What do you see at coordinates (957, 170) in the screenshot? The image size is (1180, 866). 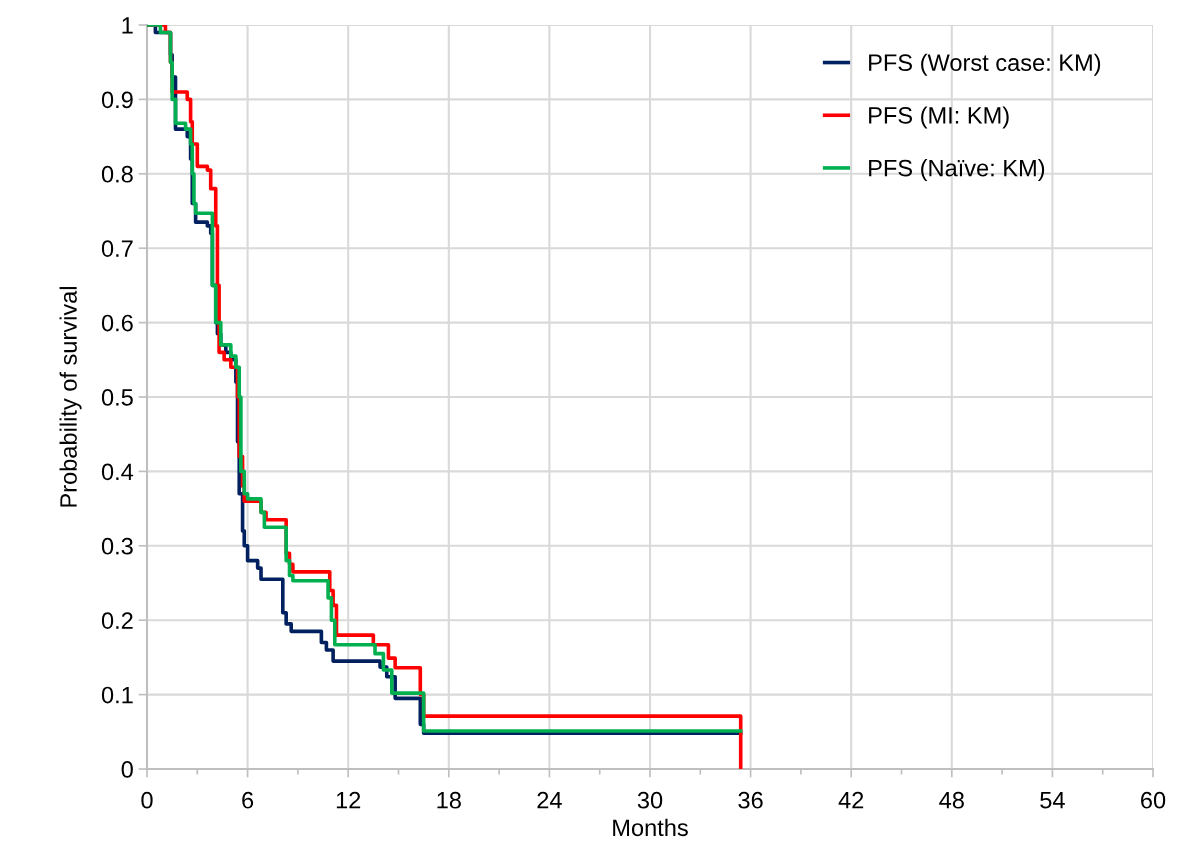 I see `legend-label: PFS (Naïve: KM)` at bounding box center [957, 170].